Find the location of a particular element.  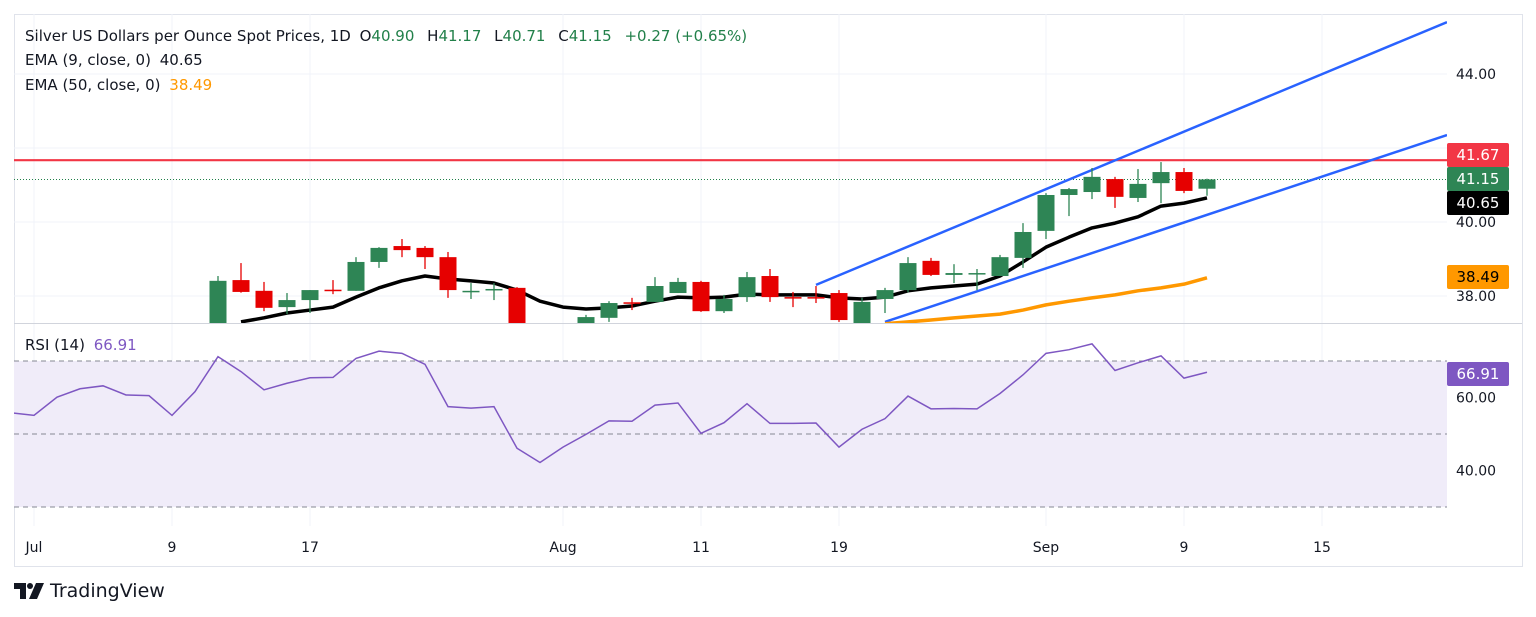

rsi-legend: RSI (14) 66.91 is located at coordinates (83, 345).